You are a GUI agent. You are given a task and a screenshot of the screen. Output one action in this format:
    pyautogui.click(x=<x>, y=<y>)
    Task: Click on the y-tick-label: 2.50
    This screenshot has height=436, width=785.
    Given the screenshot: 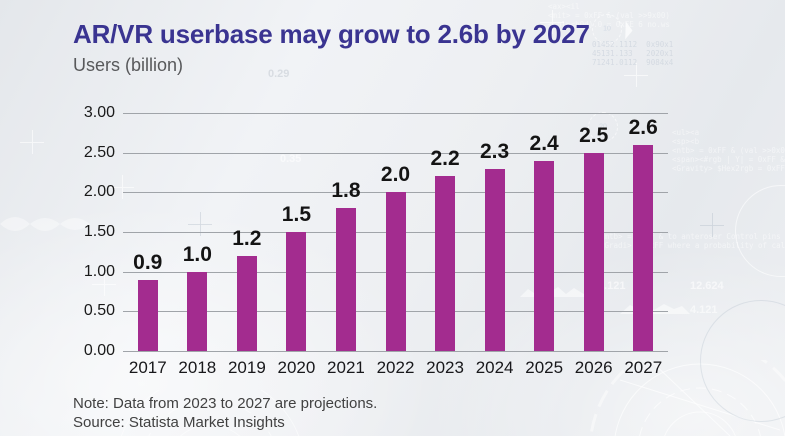 What is the action you would take?
    pyautogui.click(x=99, y=152)
    